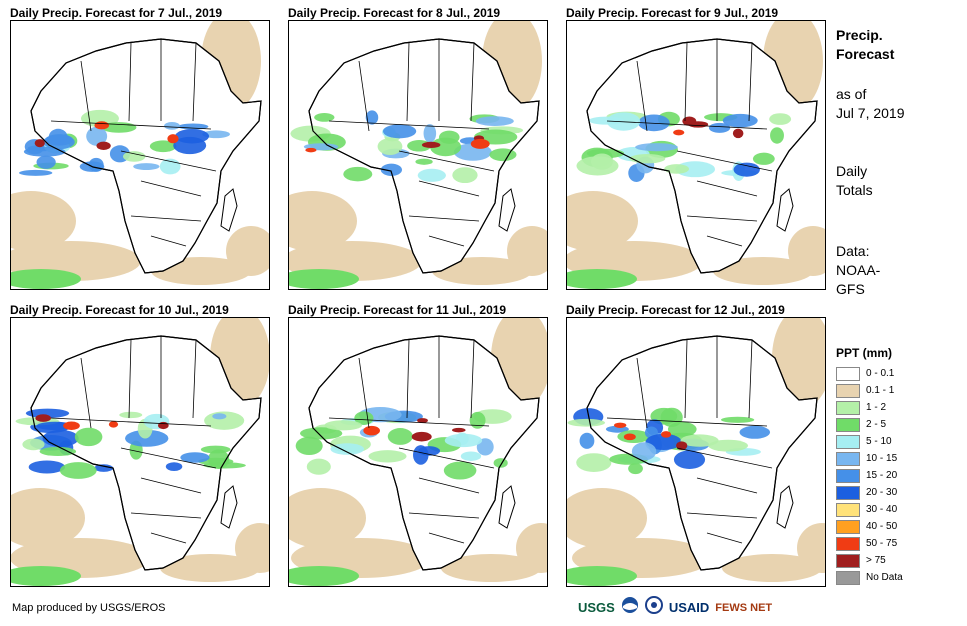  I want to click on panel-title: Daily Precip. Forecast for 12 Jul., 2019, so click(675, 310).